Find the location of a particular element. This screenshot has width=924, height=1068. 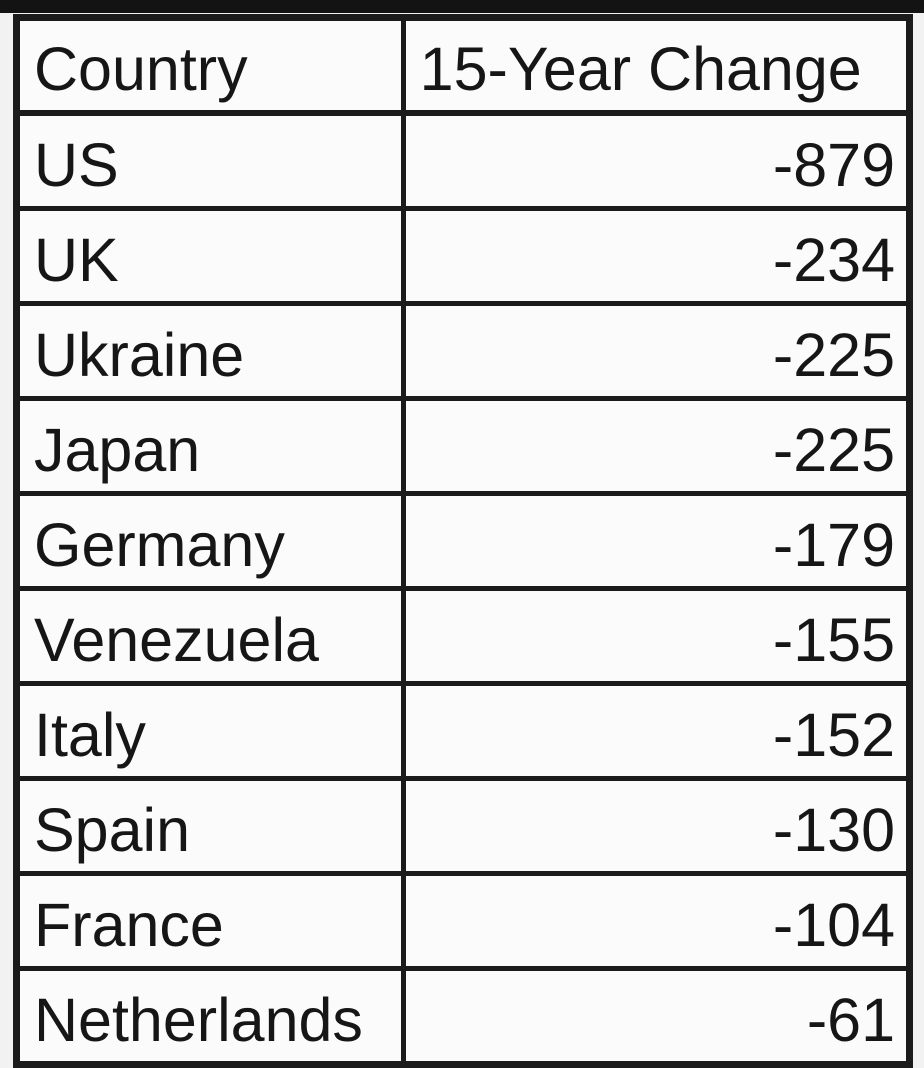

table-row: UK -234 is located at coordinates (463, 256).